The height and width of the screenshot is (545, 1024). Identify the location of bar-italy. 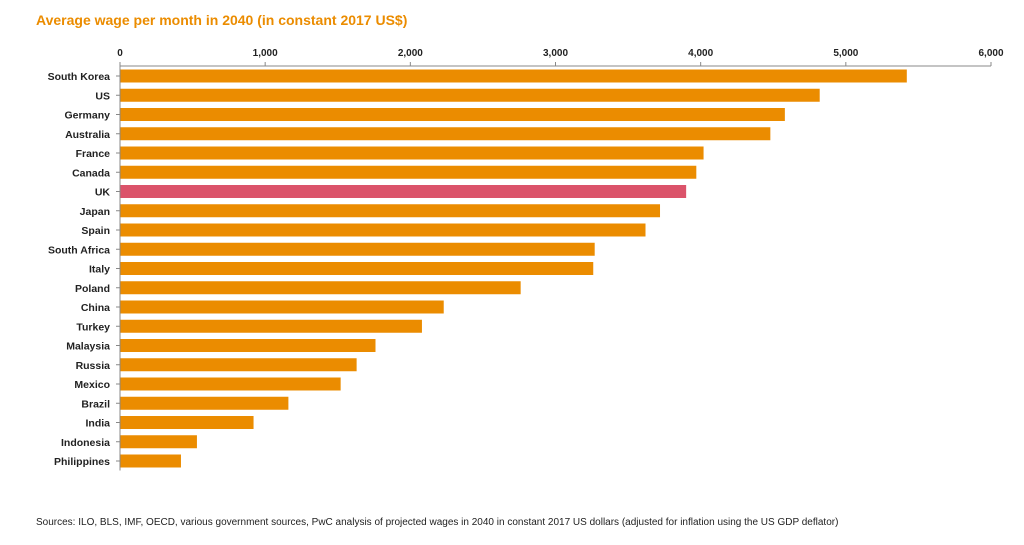
(357, 268).